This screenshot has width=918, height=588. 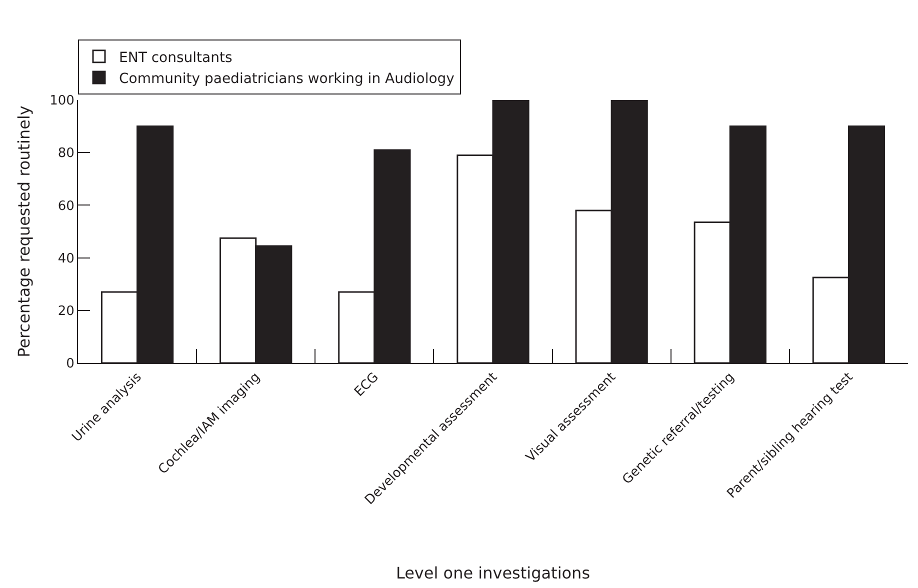 What do you see at coordinates (66, 154) in the screenshot?
I see `y-tick-label: 80` at bounding box center [66, 154].